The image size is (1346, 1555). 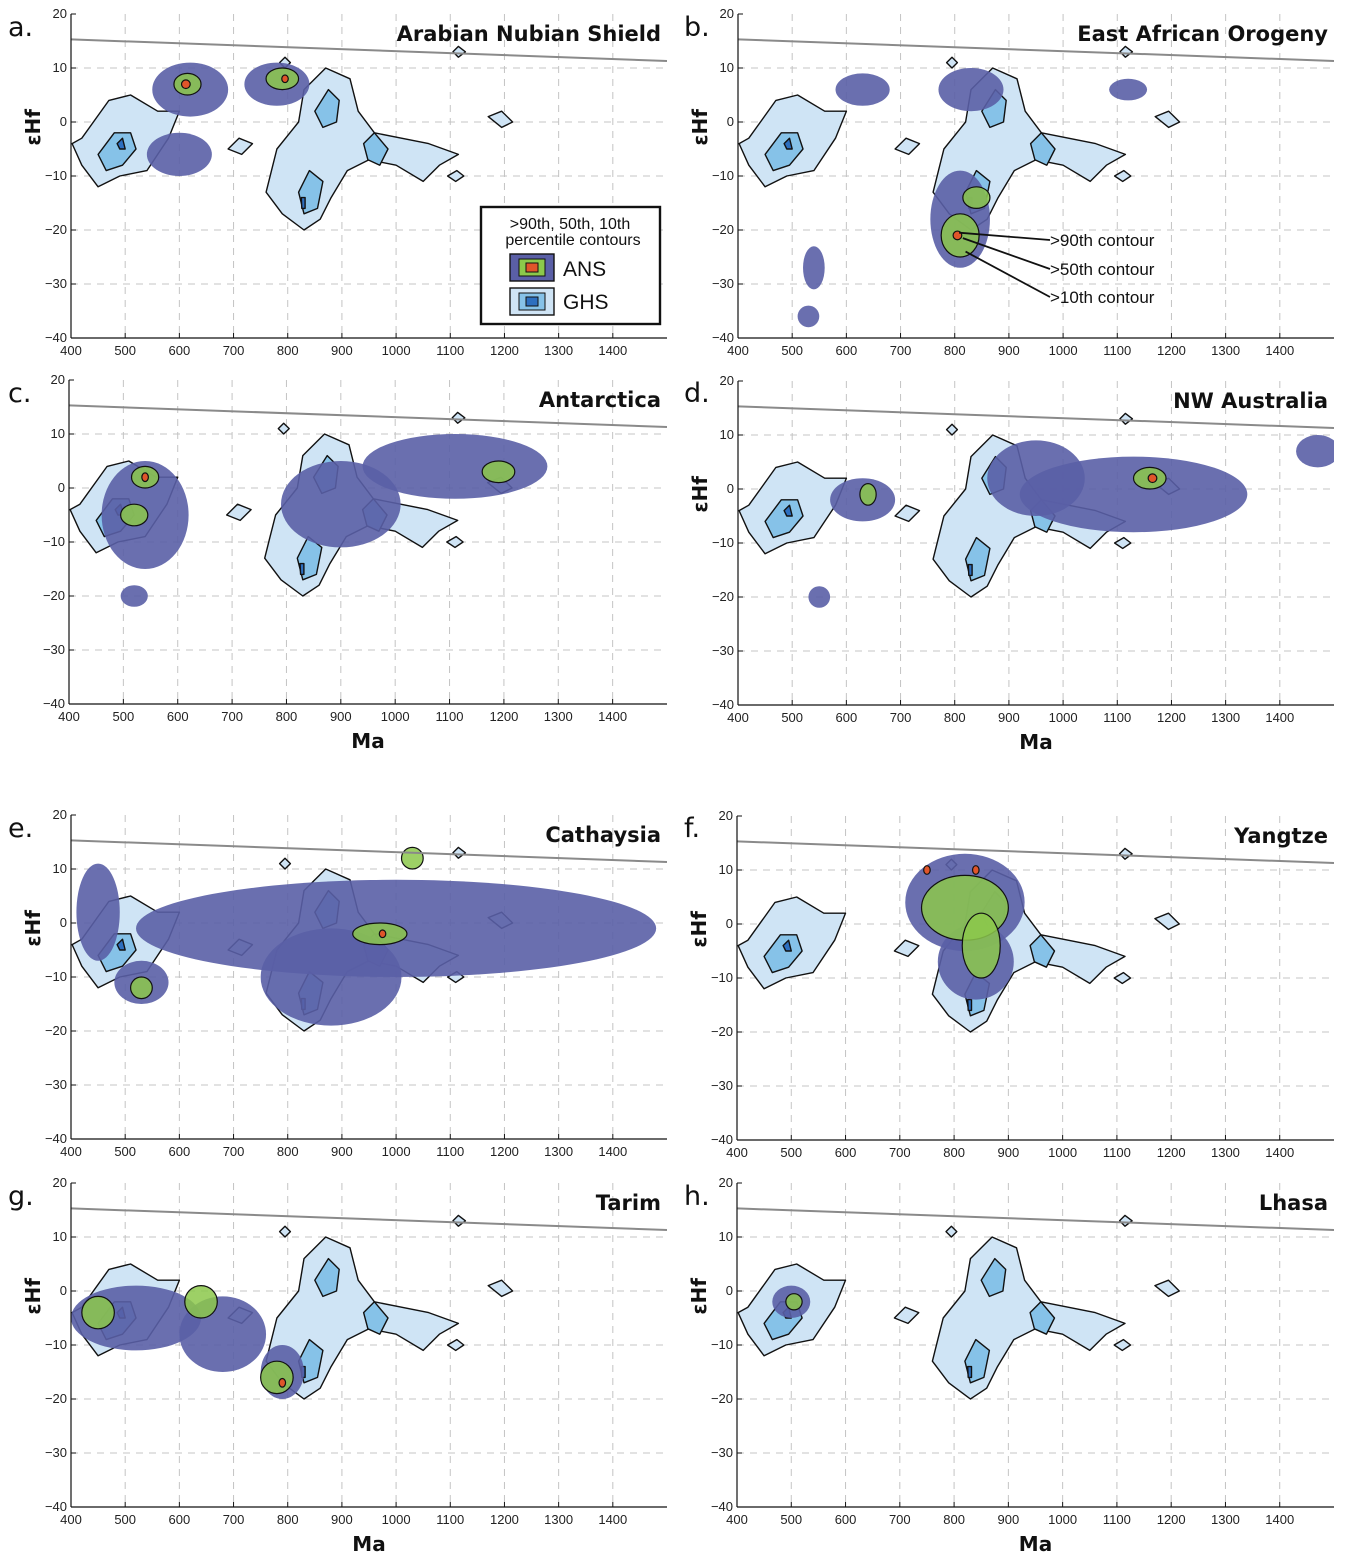 What do you see at coordinates (603, 835) in the screenshot?
I see `panel-title: Cathaysia` at bounding box center [603, 835].